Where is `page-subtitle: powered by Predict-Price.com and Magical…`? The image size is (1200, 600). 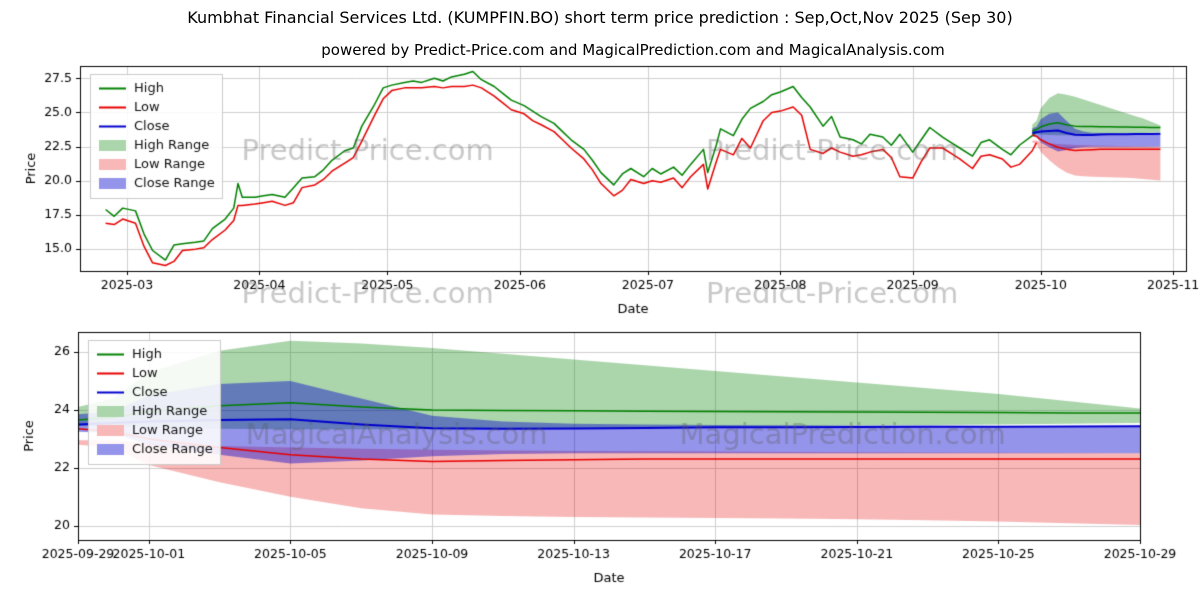 page-subtitle: powered by Predict-Price.com and Magical… is located at coordinates (633, 50).